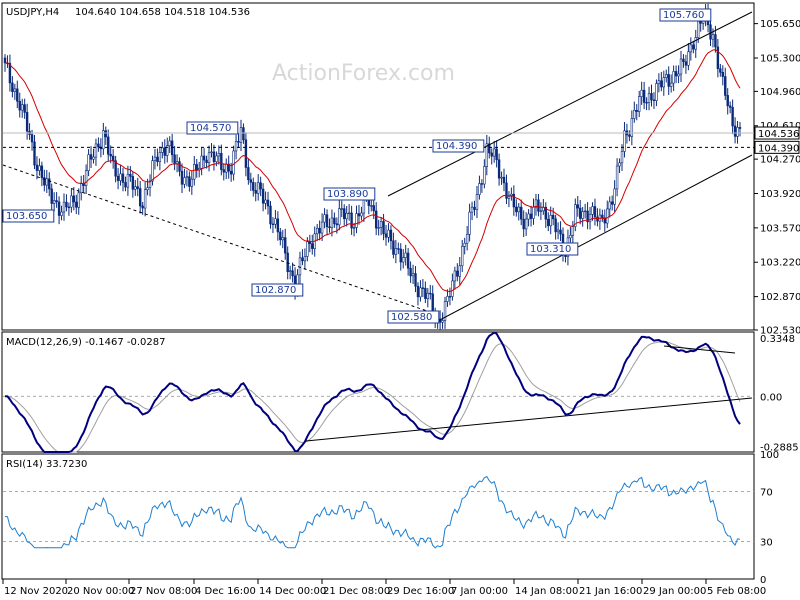  What do you see at coordinates (685, 15) in the screenshot?
I see `price-annotation: 105.760` at bounding box center [685, 15].